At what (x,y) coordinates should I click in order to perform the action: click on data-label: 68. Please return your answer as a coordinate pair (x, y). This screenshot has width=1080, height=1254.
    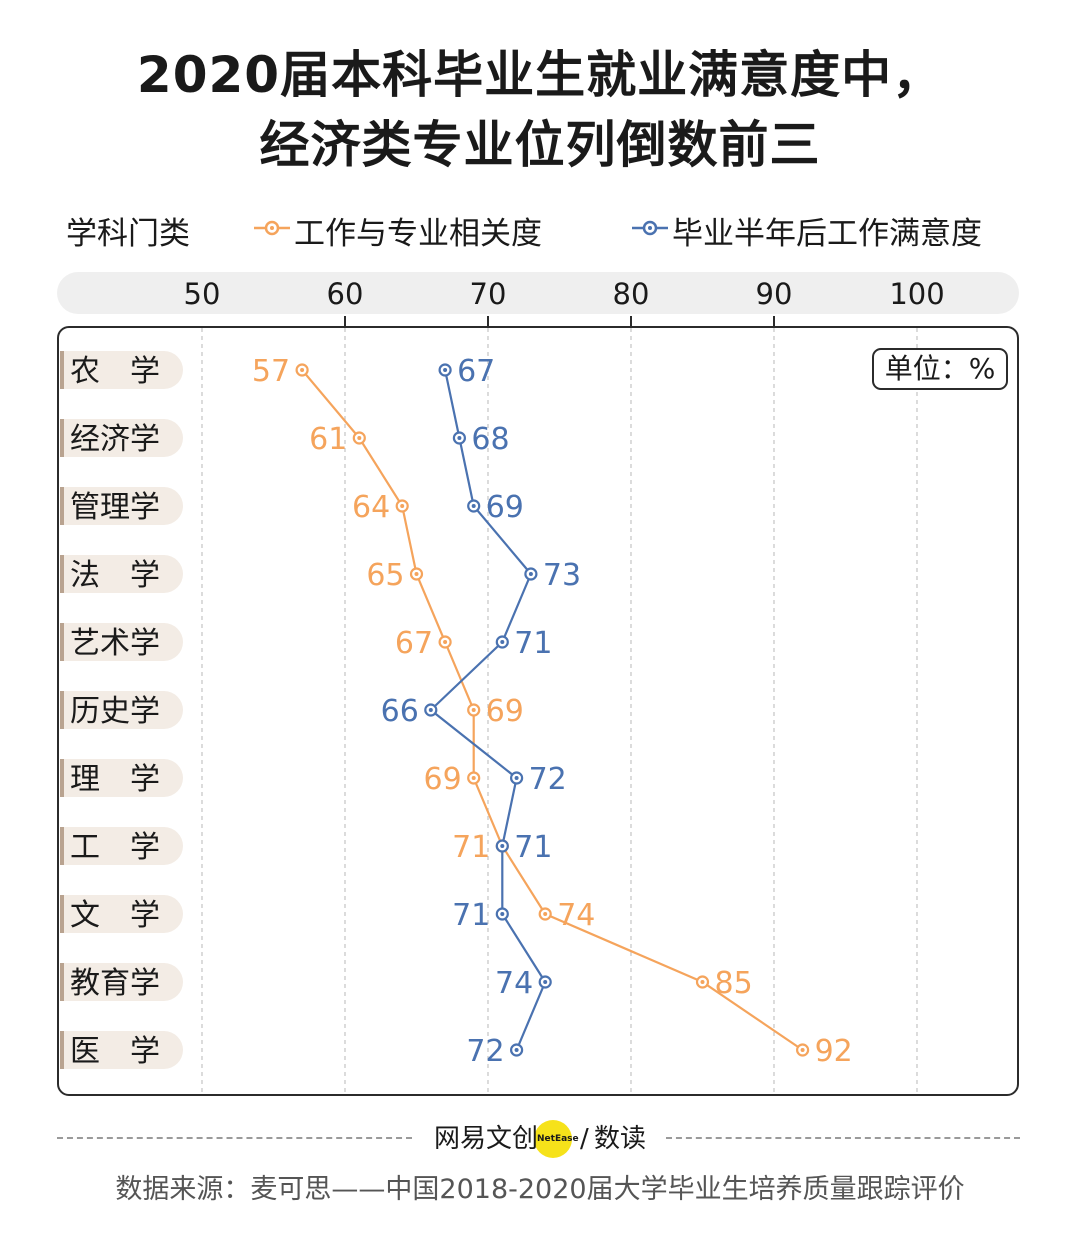
    Looking at the image, I should click on (490, 439).